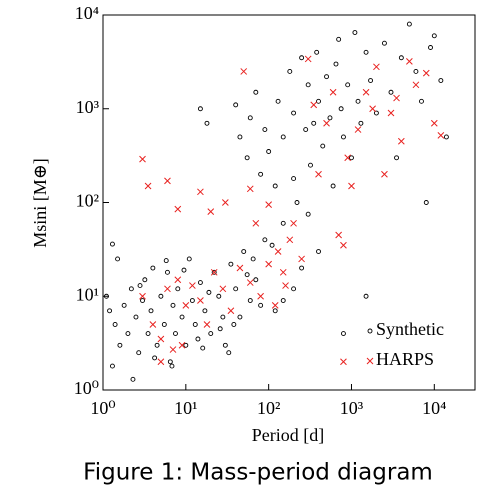 The image size is (491, 496). What do you see at coordinates (185, 408) in the screenshot?
I see `x-tick-label: 10¹` at bounding box center [185, 408].